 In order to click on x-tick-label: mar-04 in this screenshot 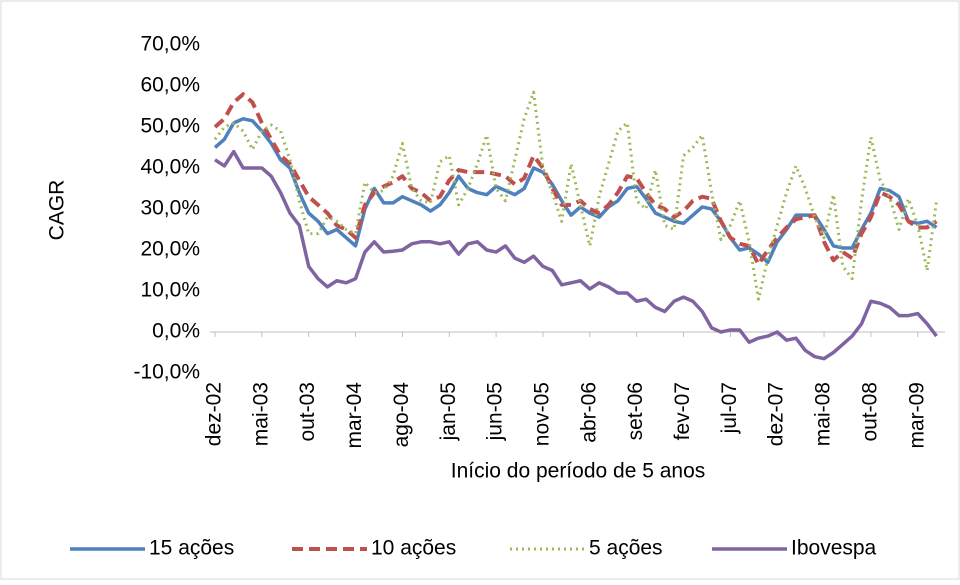, I will do `click(354, 415)`.